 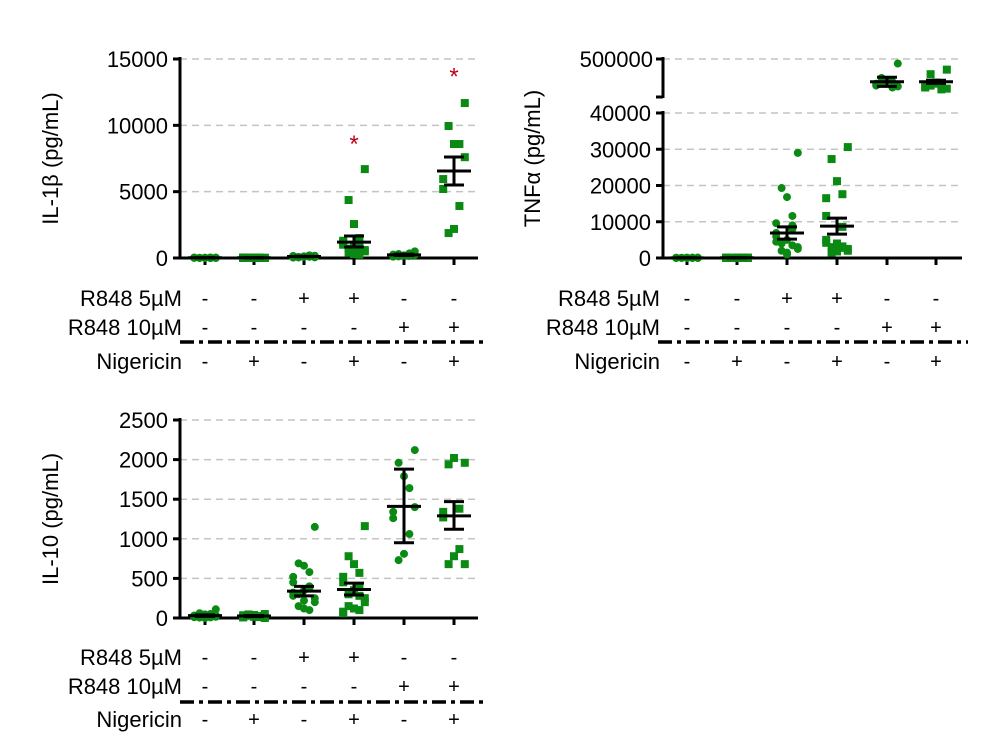 What do you see at coordinates (453, 76) in the screenshot?
I see `significance-asterisk: *` at bounding box center [453, 76].